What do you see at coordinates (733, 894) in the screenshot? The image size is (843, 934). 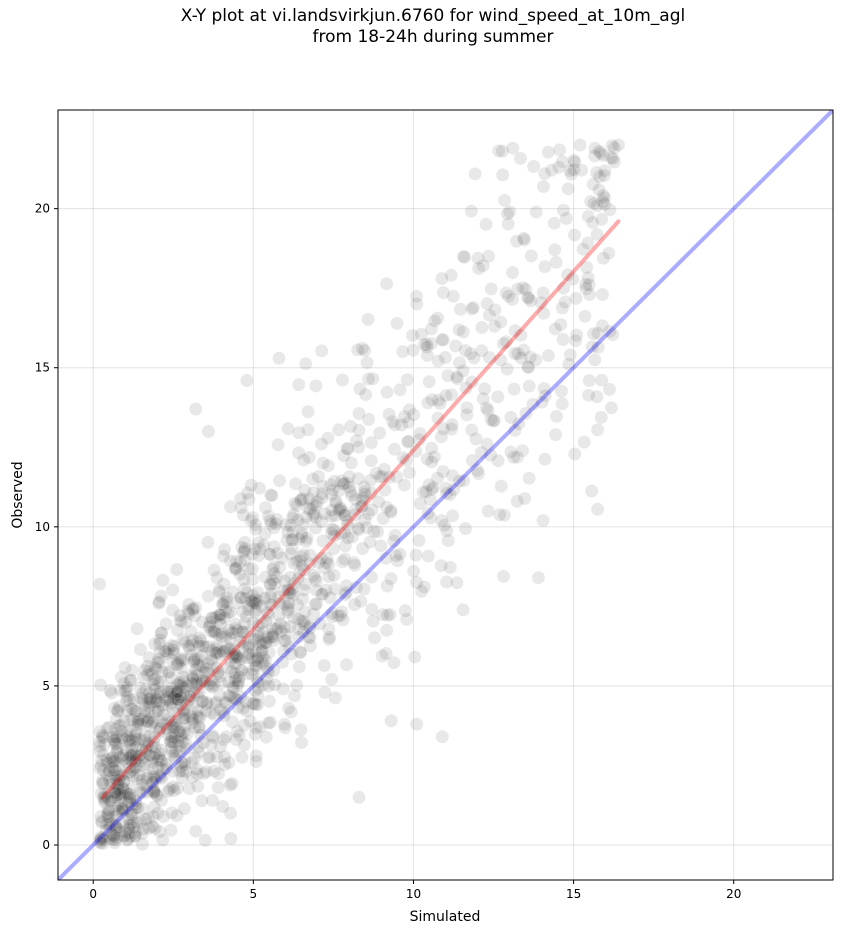 I see `x-tick-label: 20` at bounding box center [733, 894].